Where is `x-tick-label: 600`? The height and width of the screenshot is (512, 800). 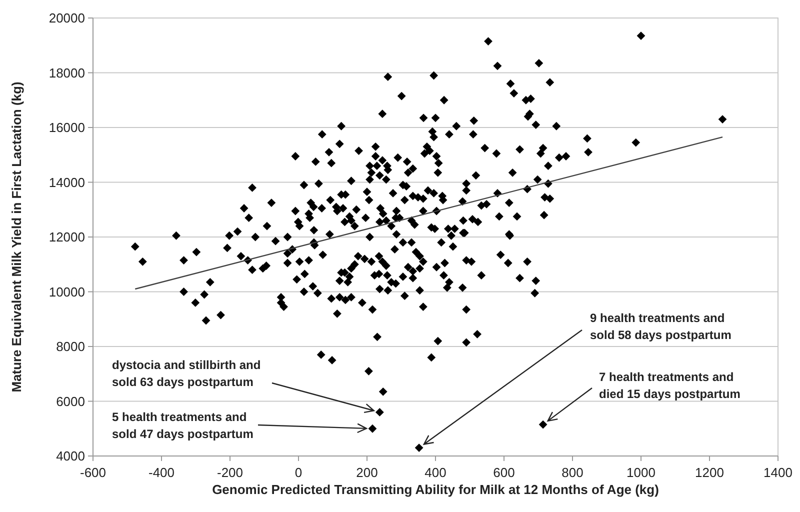 x-tick-label: 600 is located at coordinates (504, 472).